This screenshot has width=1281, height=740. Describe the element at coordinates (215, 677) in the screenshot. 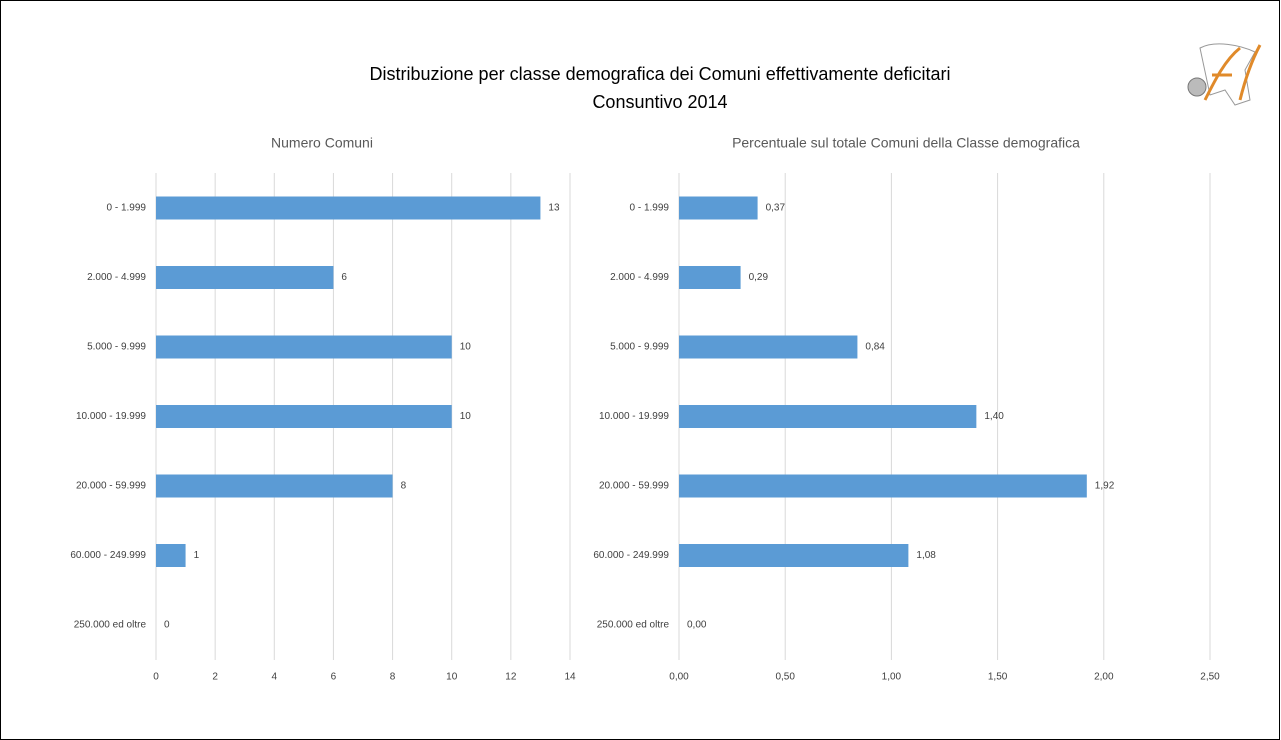

I see `x-tick-label: 2` at that location.